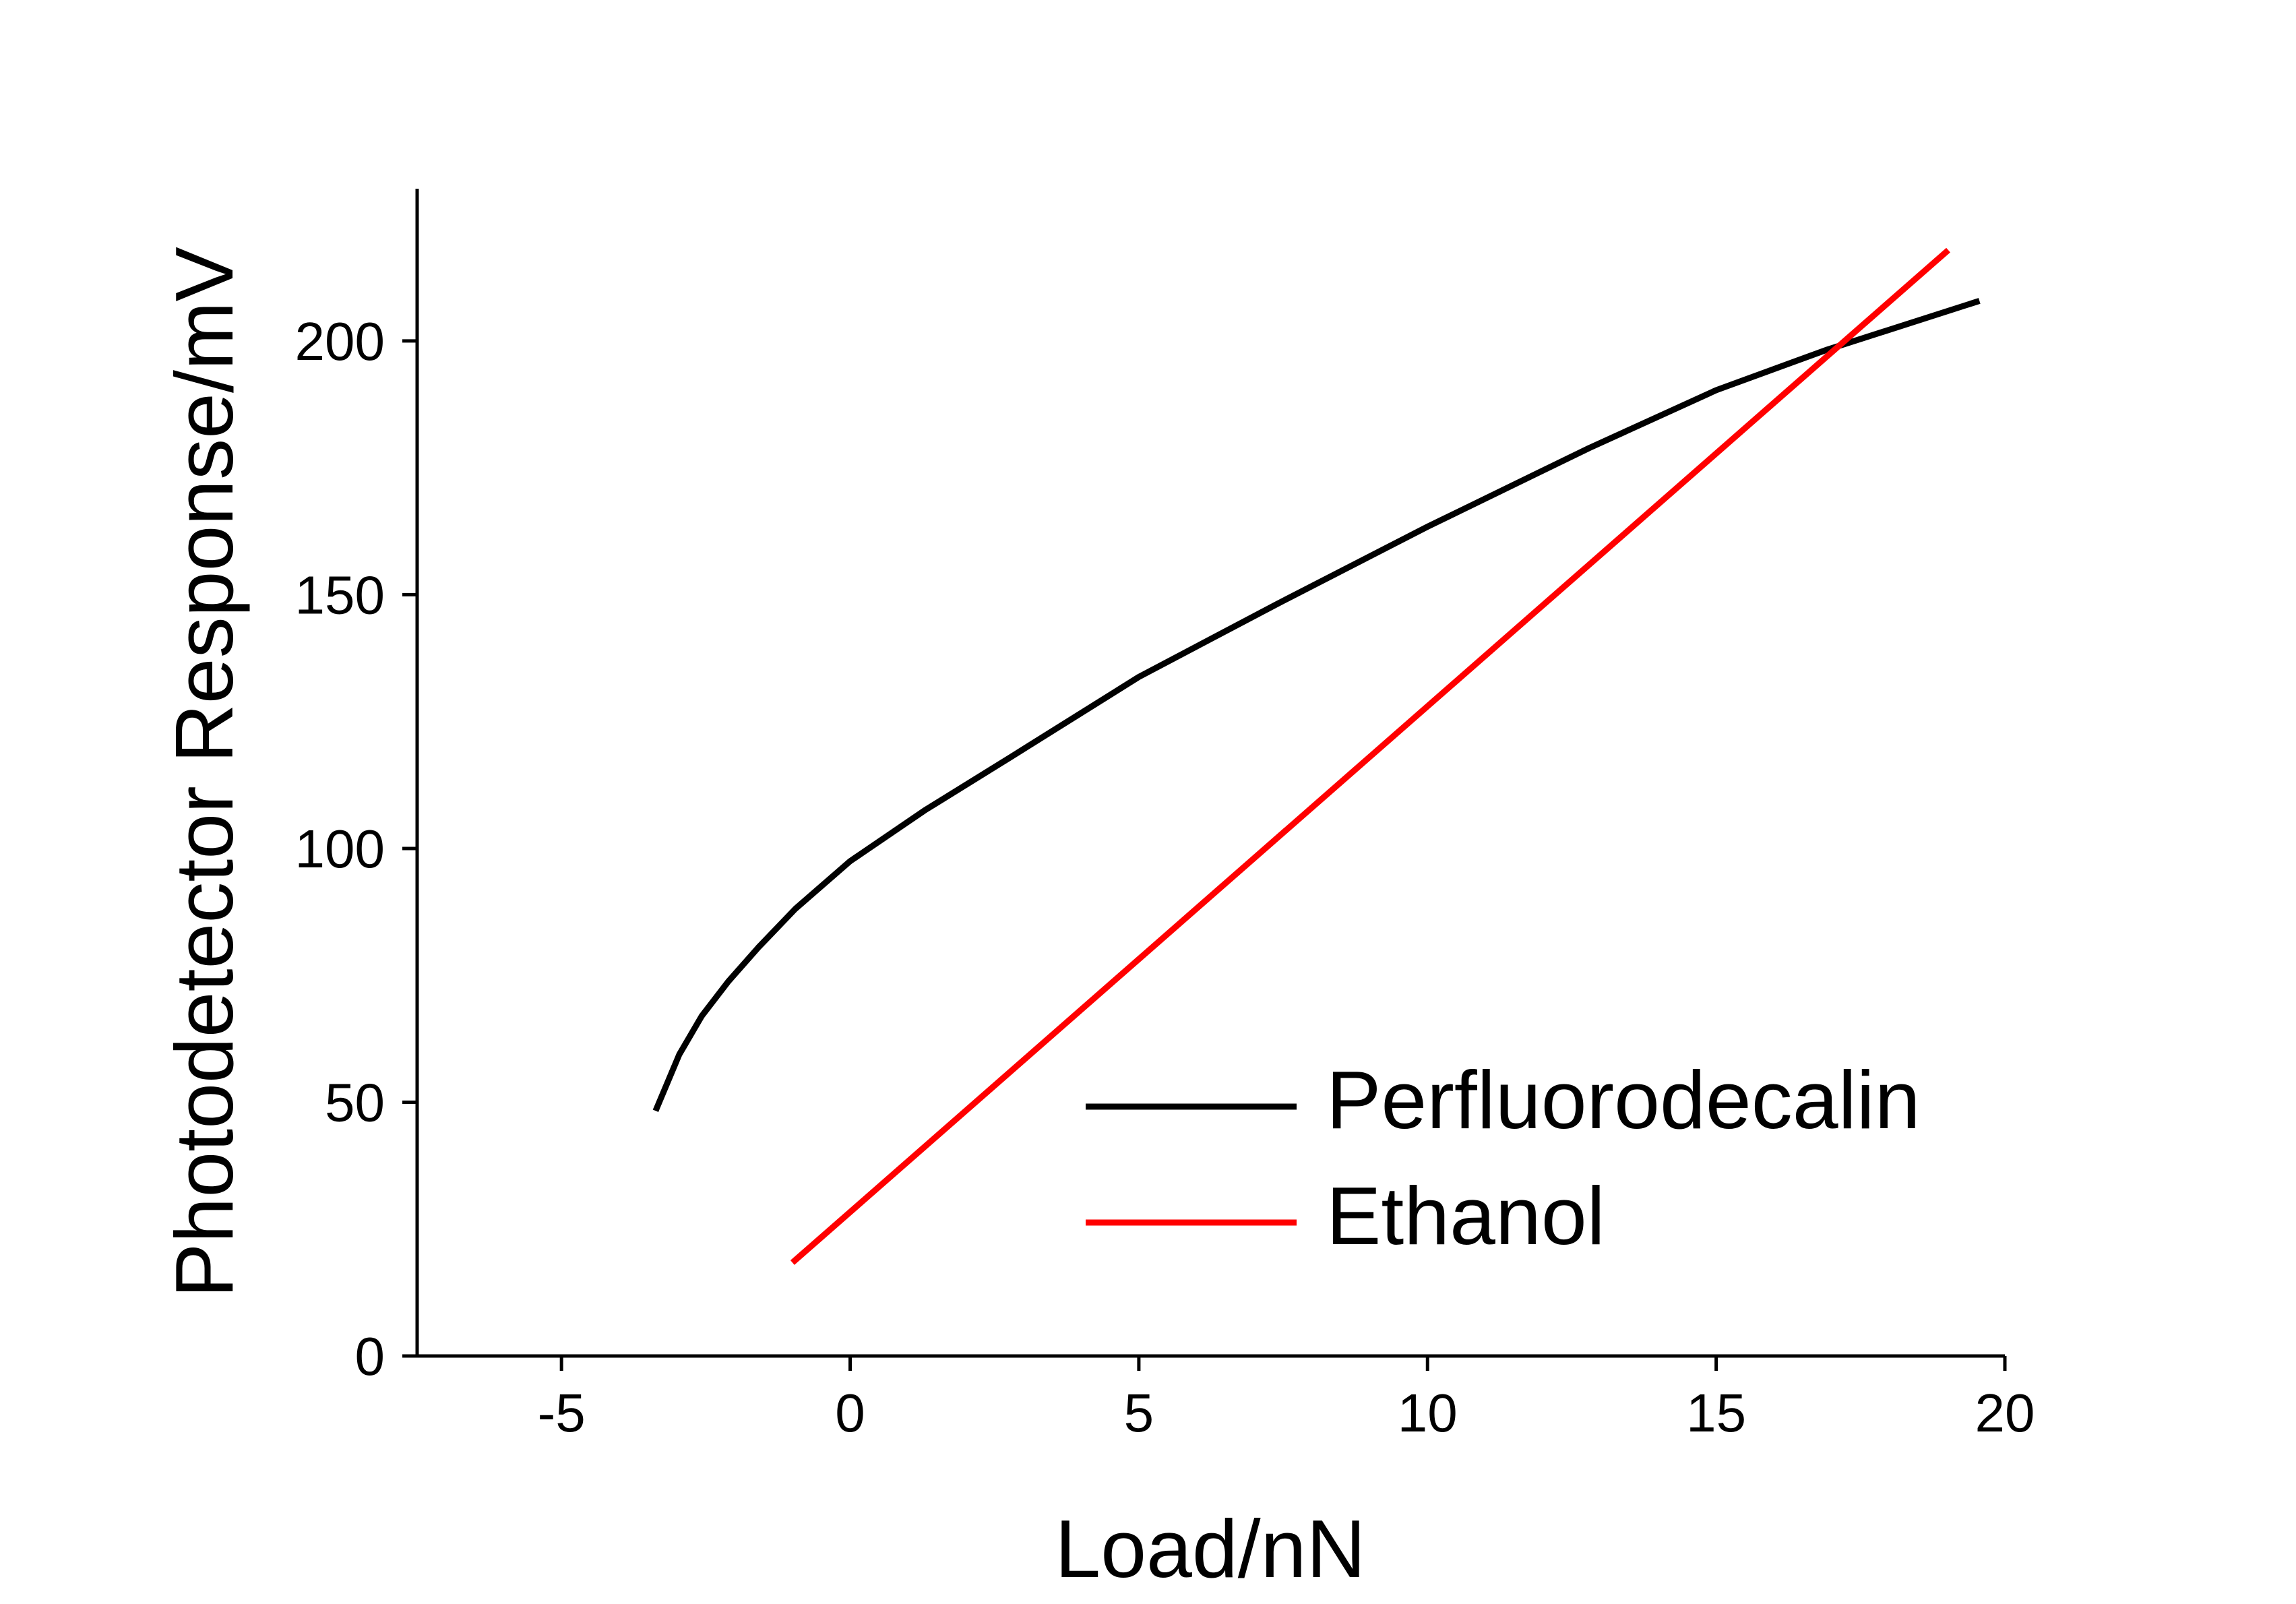  Describe the element at coordinates (204, 772) in the screenshot. I see `y-axis-label: Photodetector Response/mV` at that location.